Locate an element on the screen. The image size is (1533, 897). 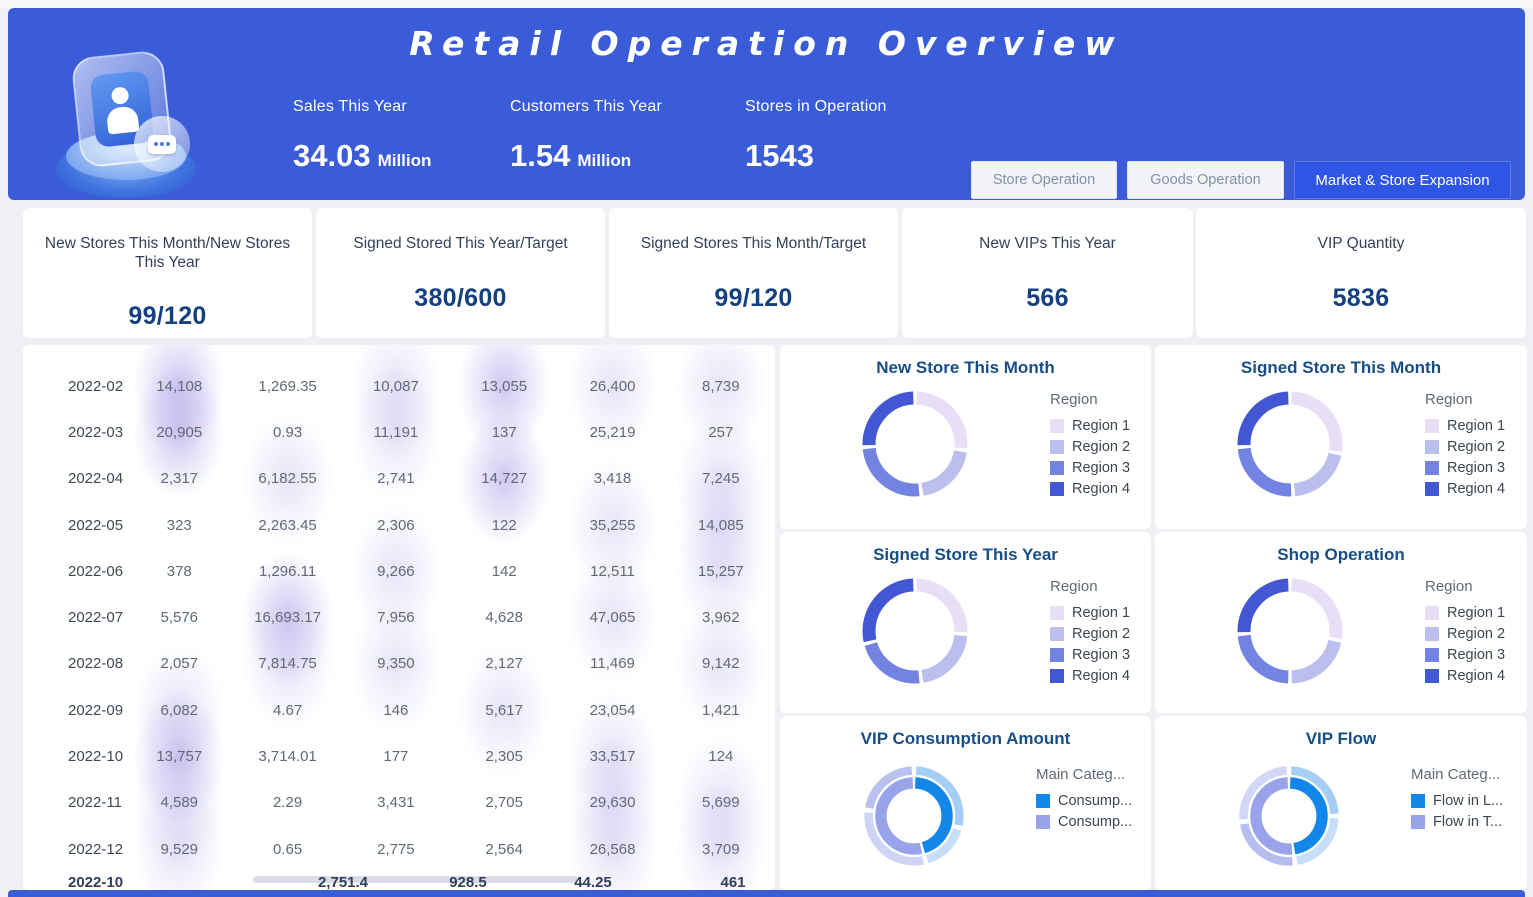
table-cell: 26,400 is located at coordinates (612, 401).